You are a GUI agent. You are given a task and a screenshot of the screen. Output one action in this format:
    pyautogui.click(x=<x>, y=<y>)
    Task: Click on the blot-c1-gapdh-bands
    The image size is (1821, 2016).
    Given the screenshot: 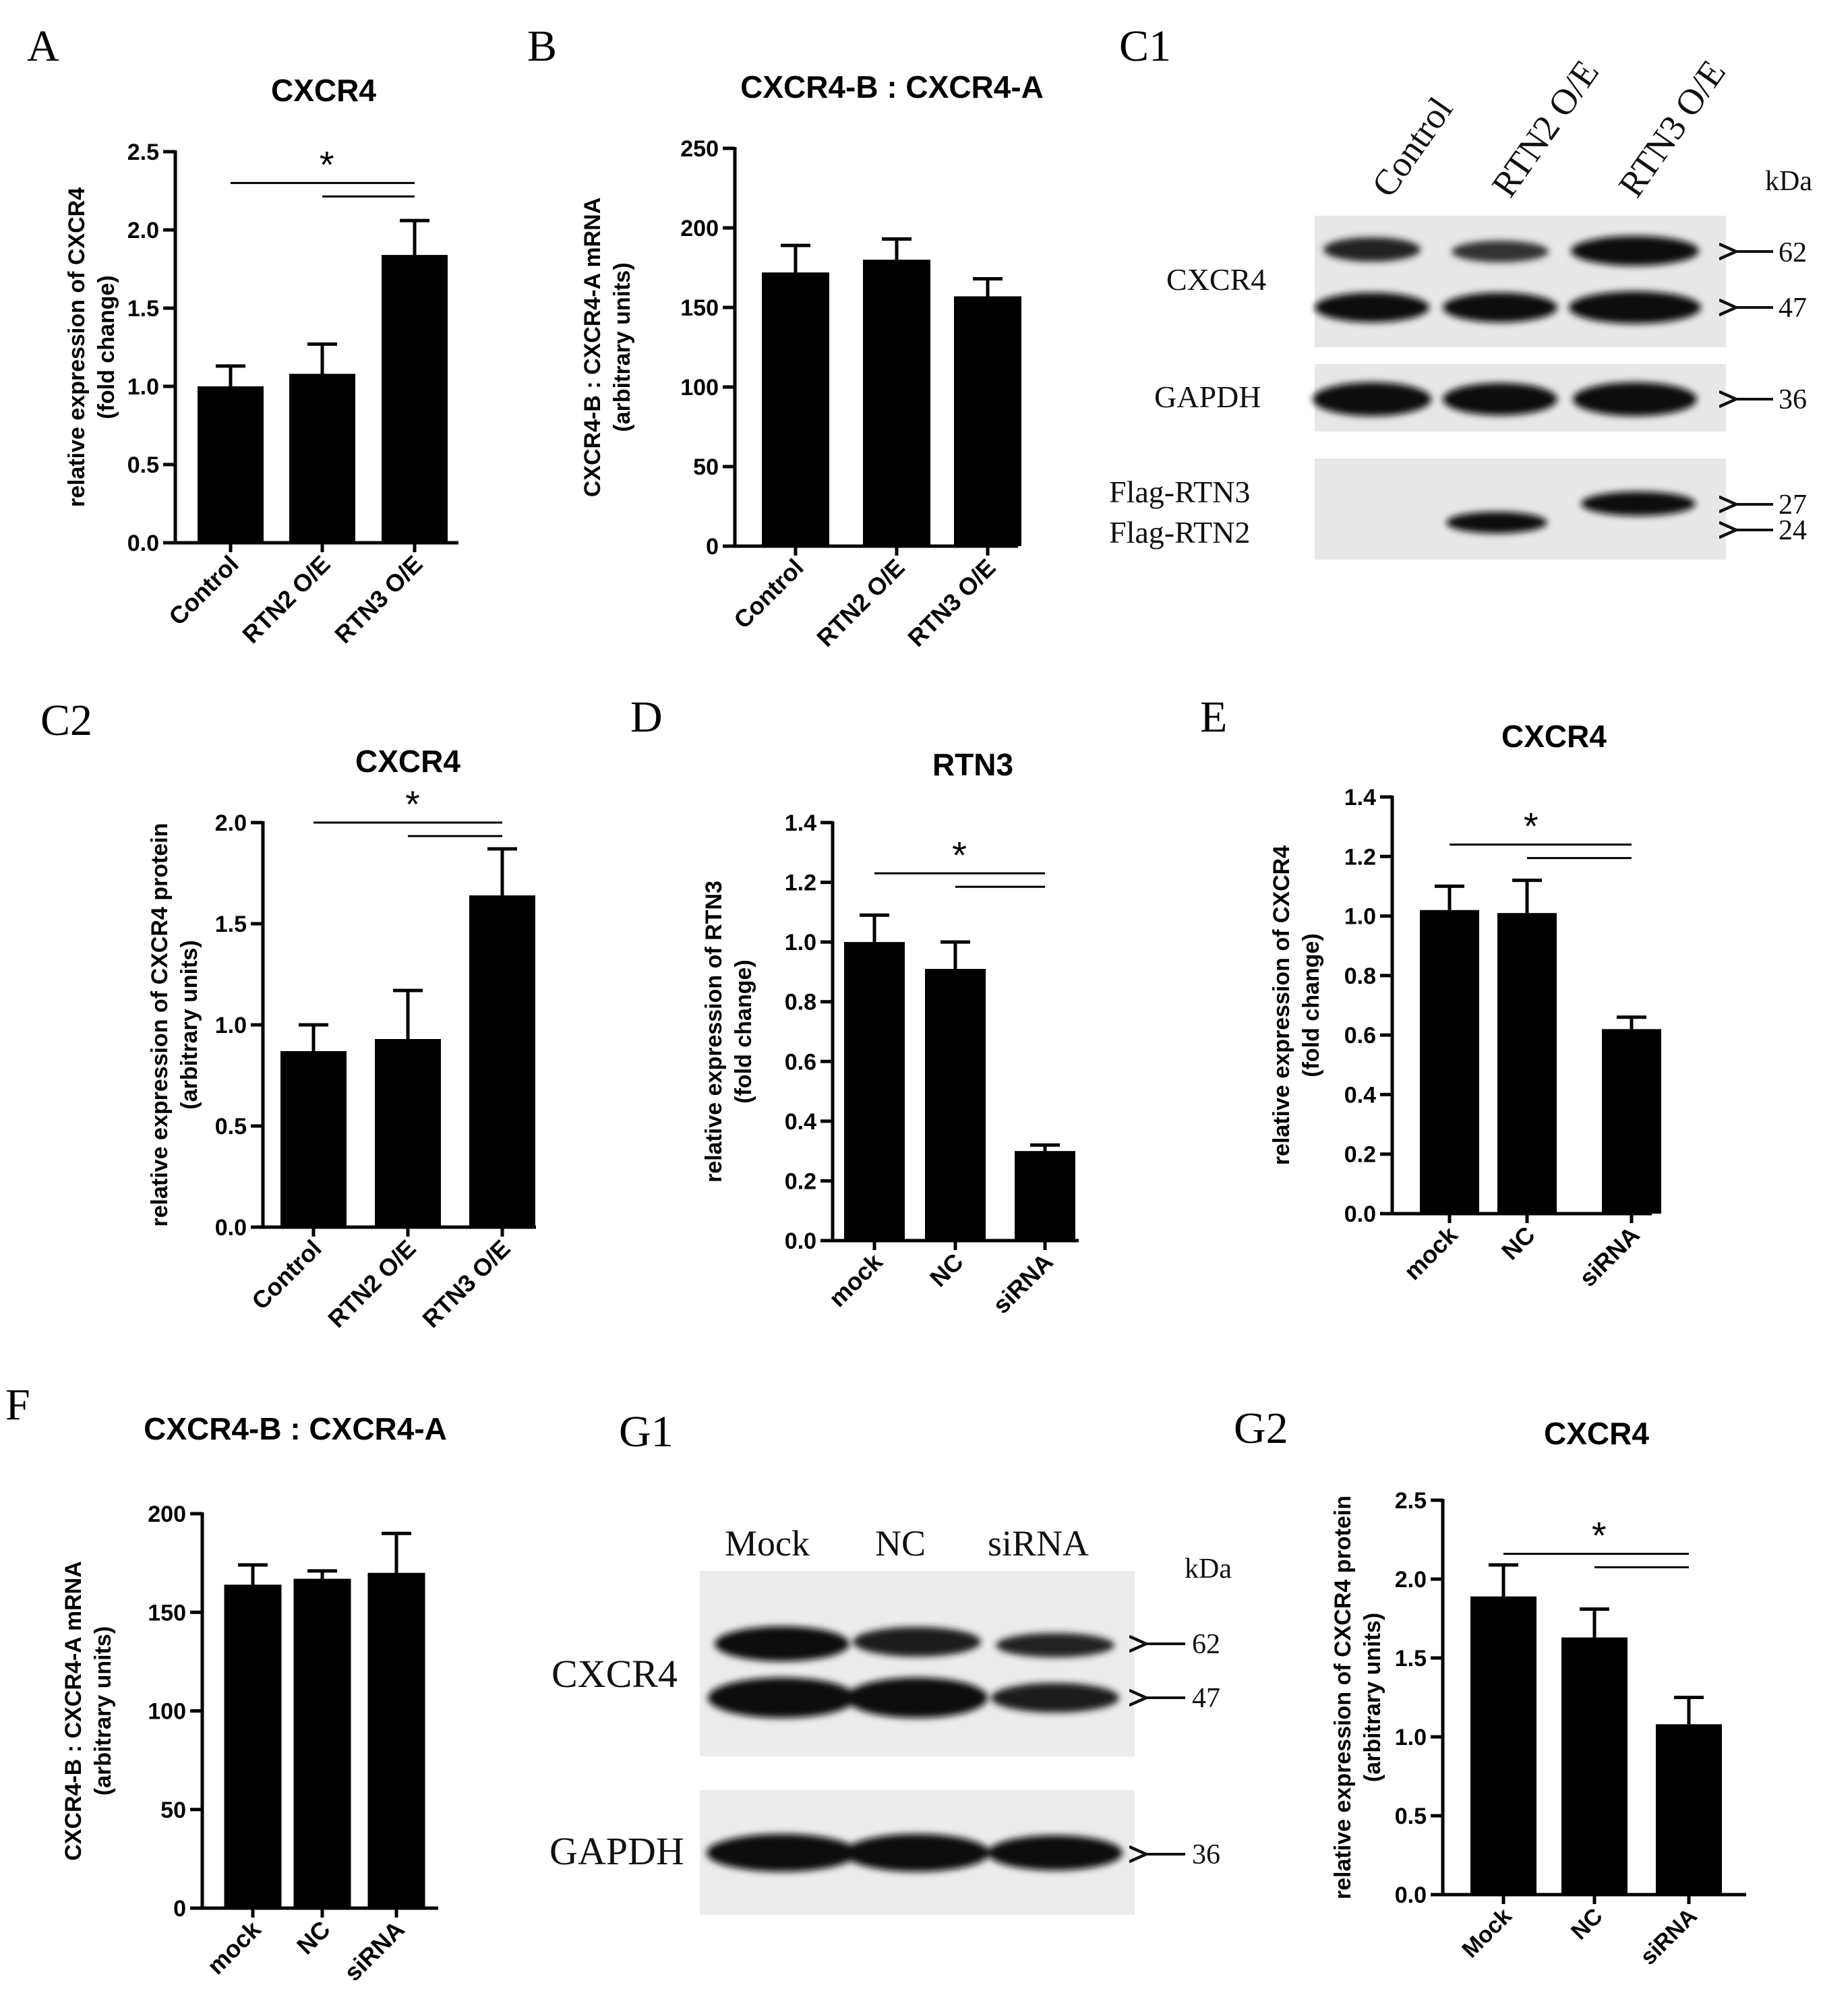 What is the action you would take?
    pyautogui.click(x=1505, y=399)
    